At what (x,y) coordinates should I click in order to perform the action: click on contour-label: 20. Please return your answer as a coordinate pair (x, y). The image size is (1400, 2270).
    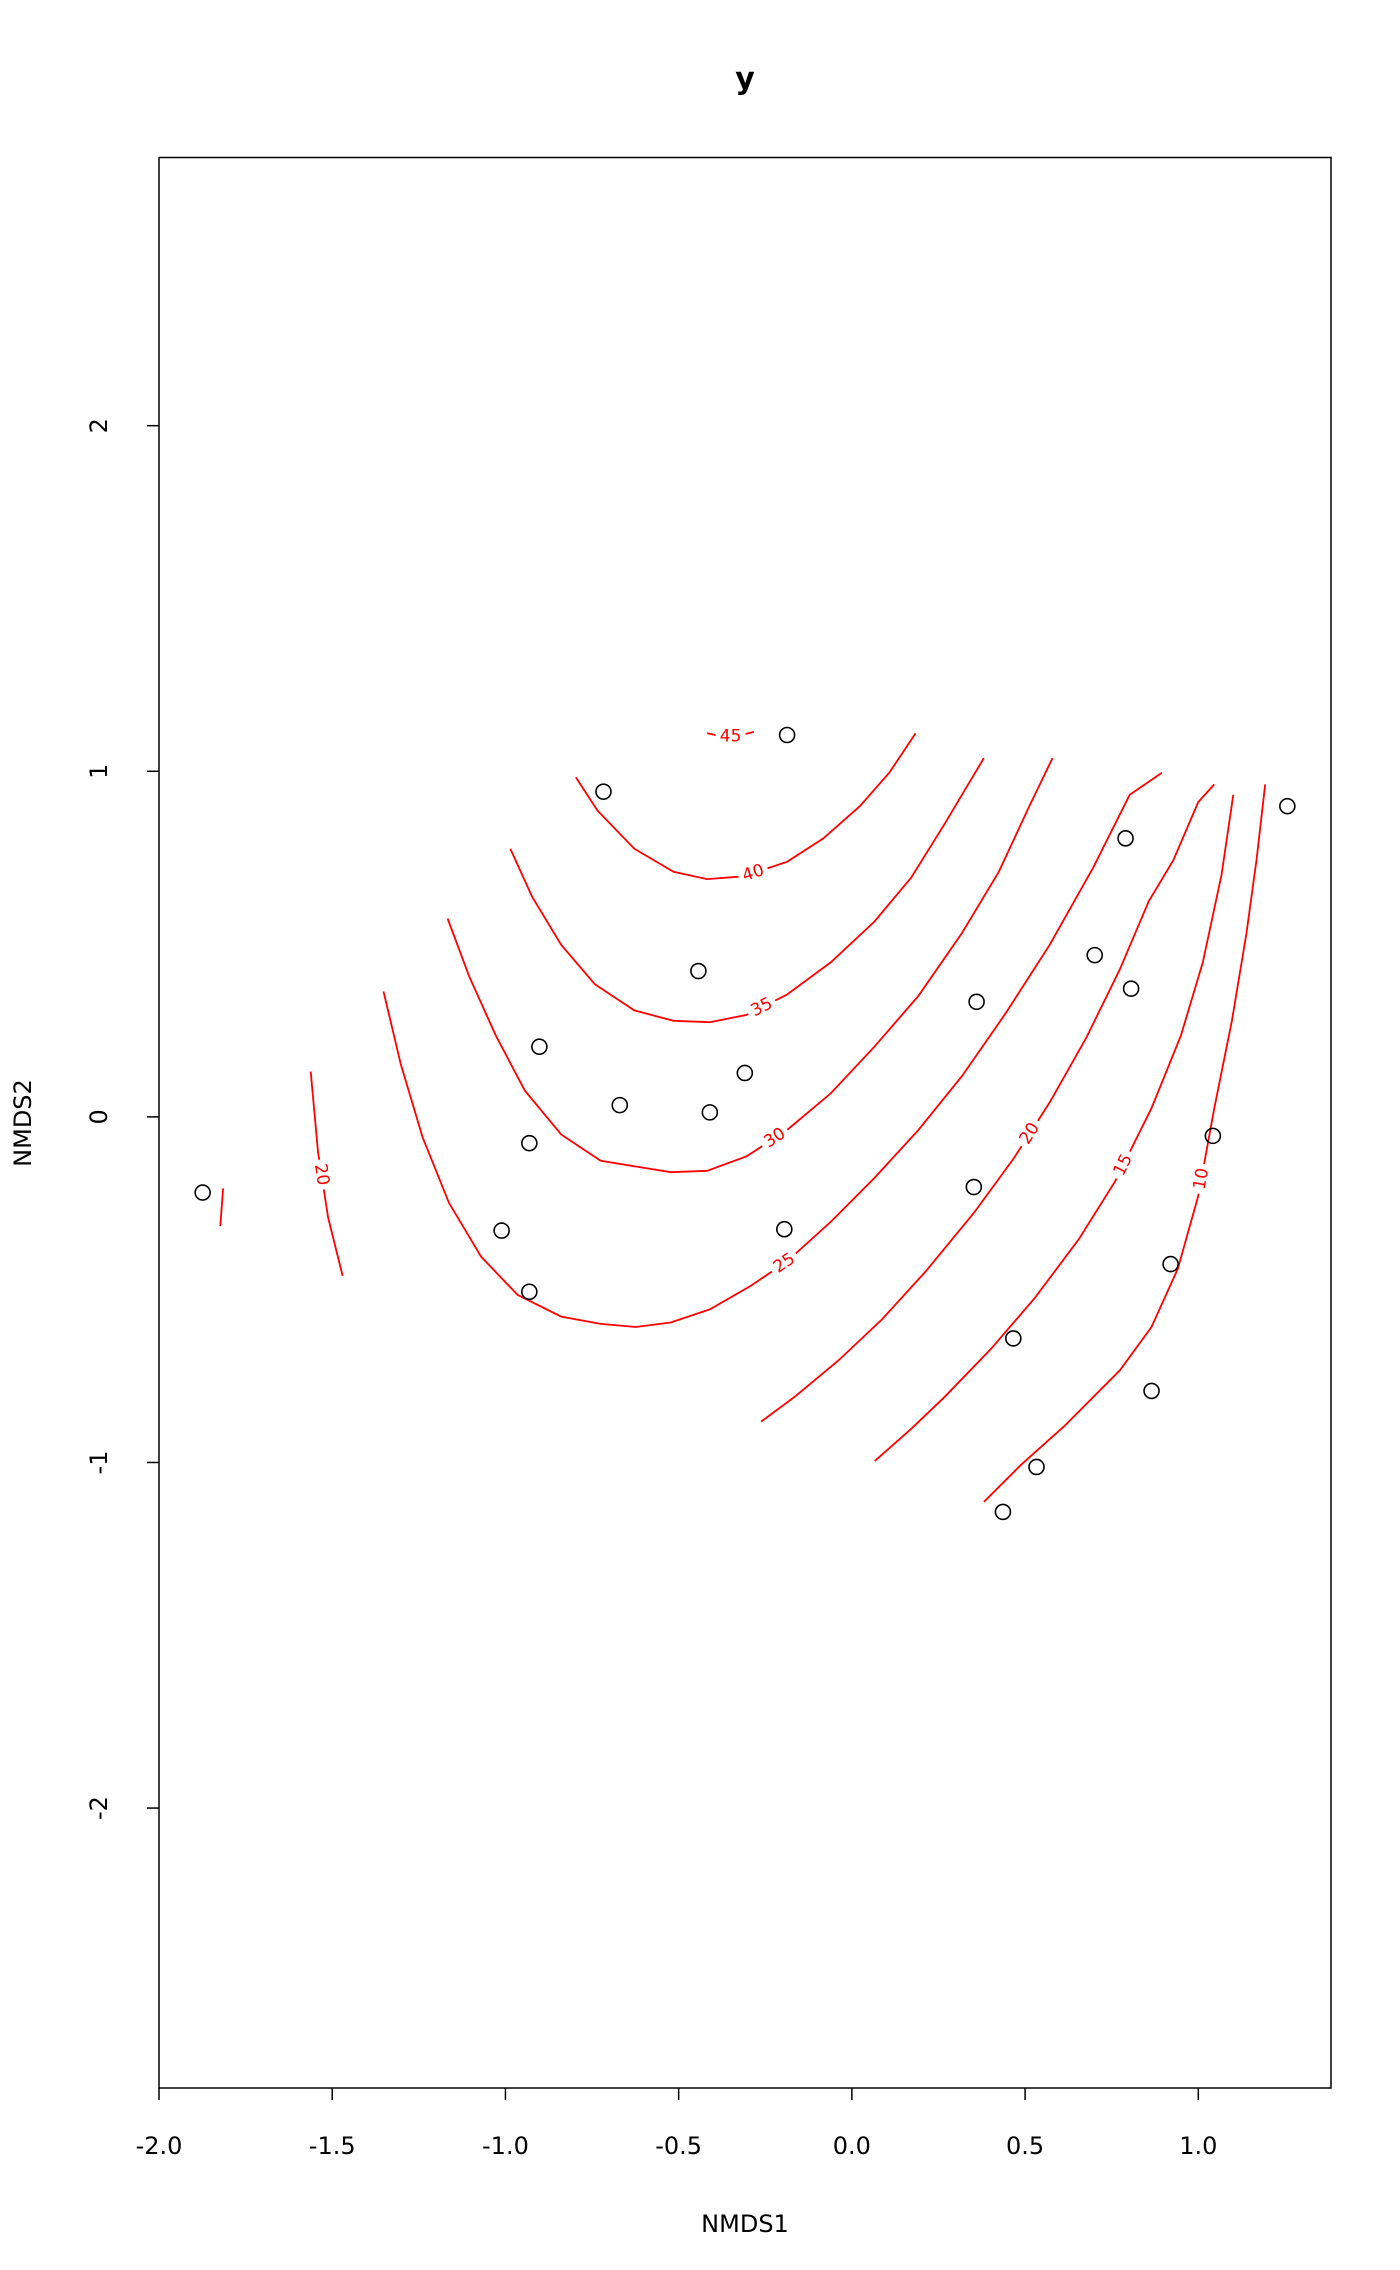
    Looking at the image, I should click on (321, 1174).